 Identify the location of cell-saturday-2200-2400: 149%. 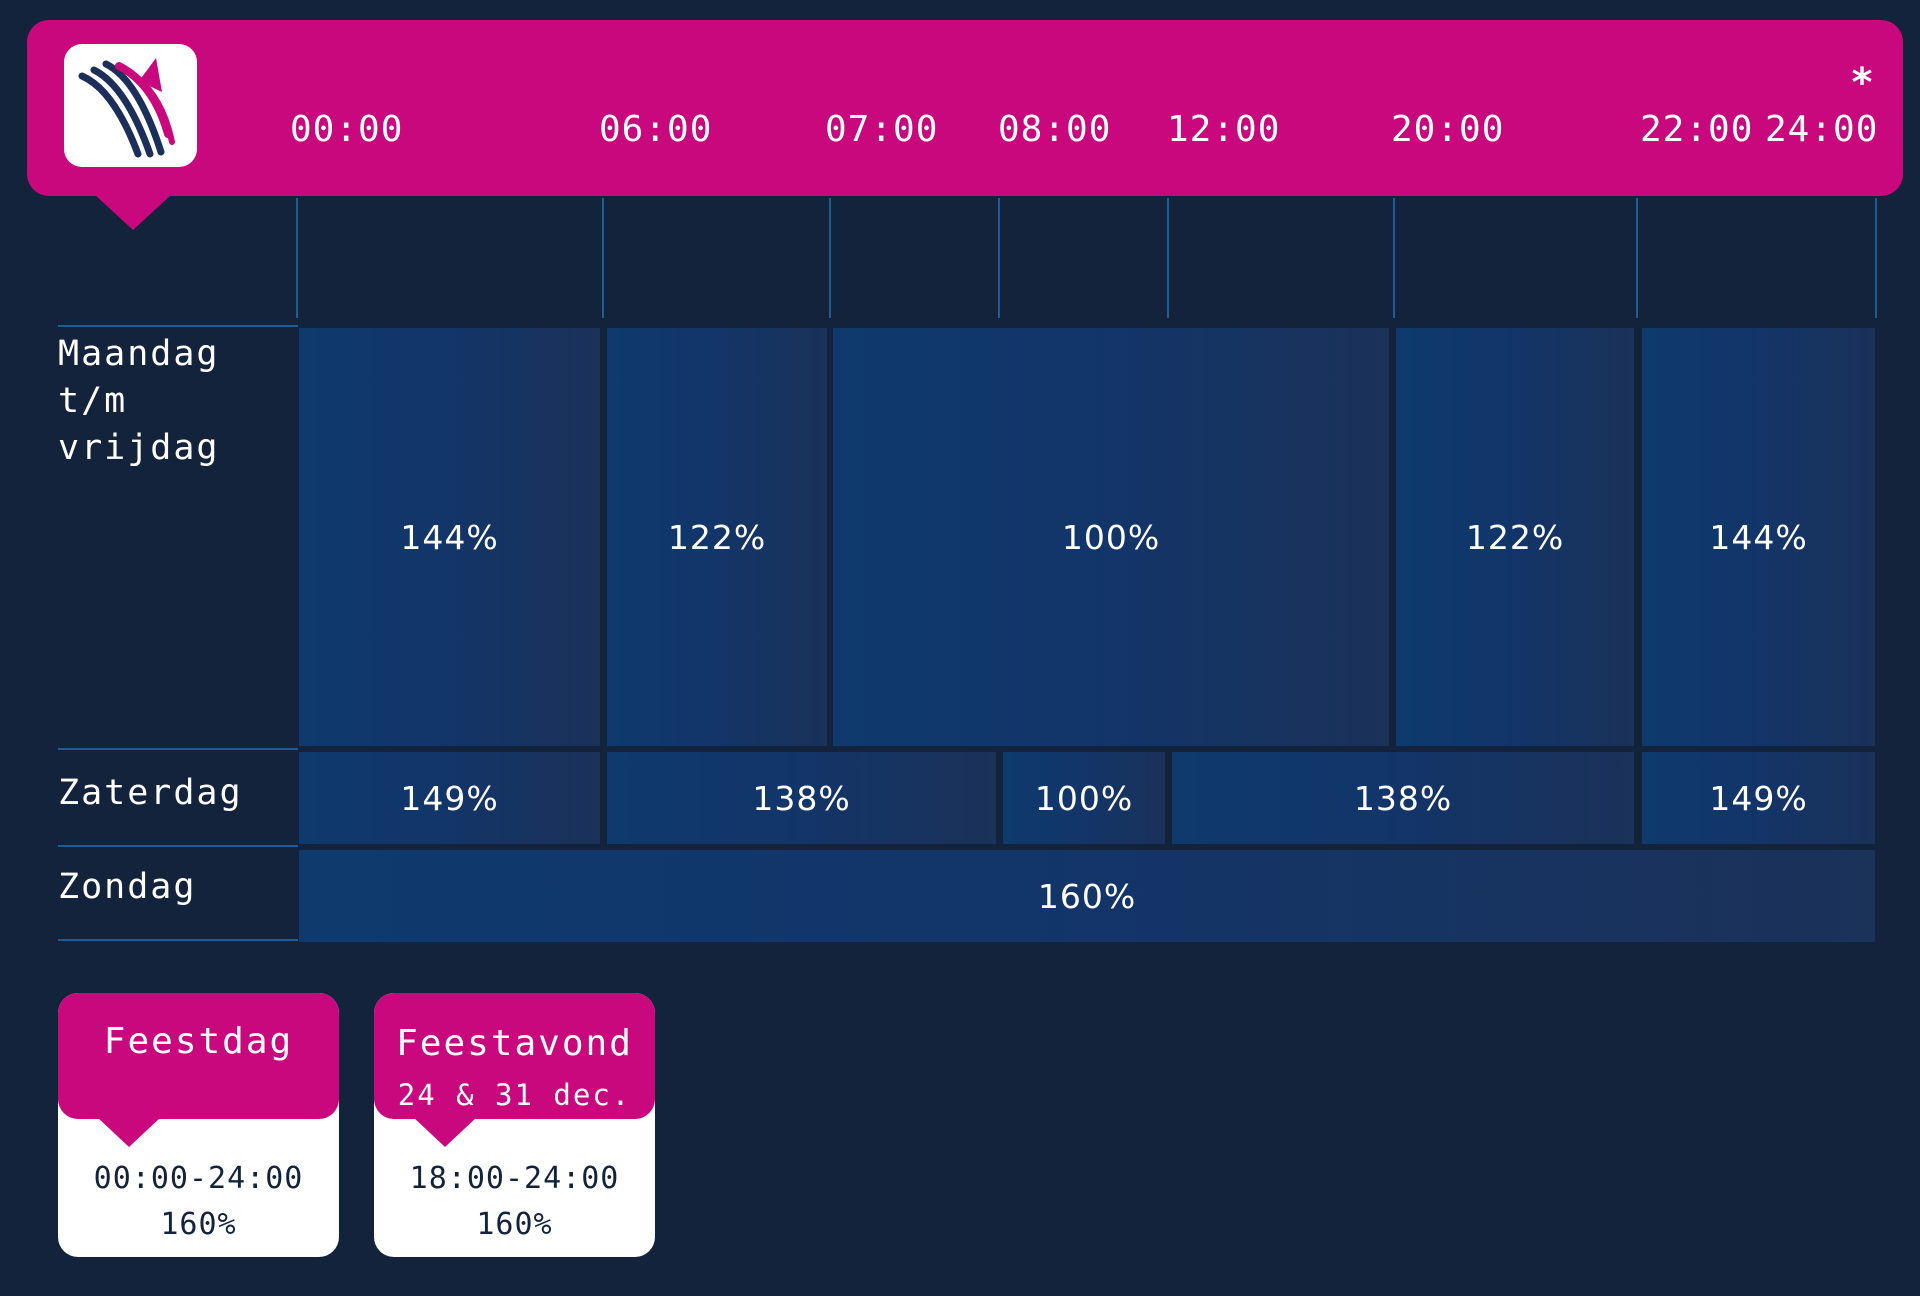
(1758, 798).